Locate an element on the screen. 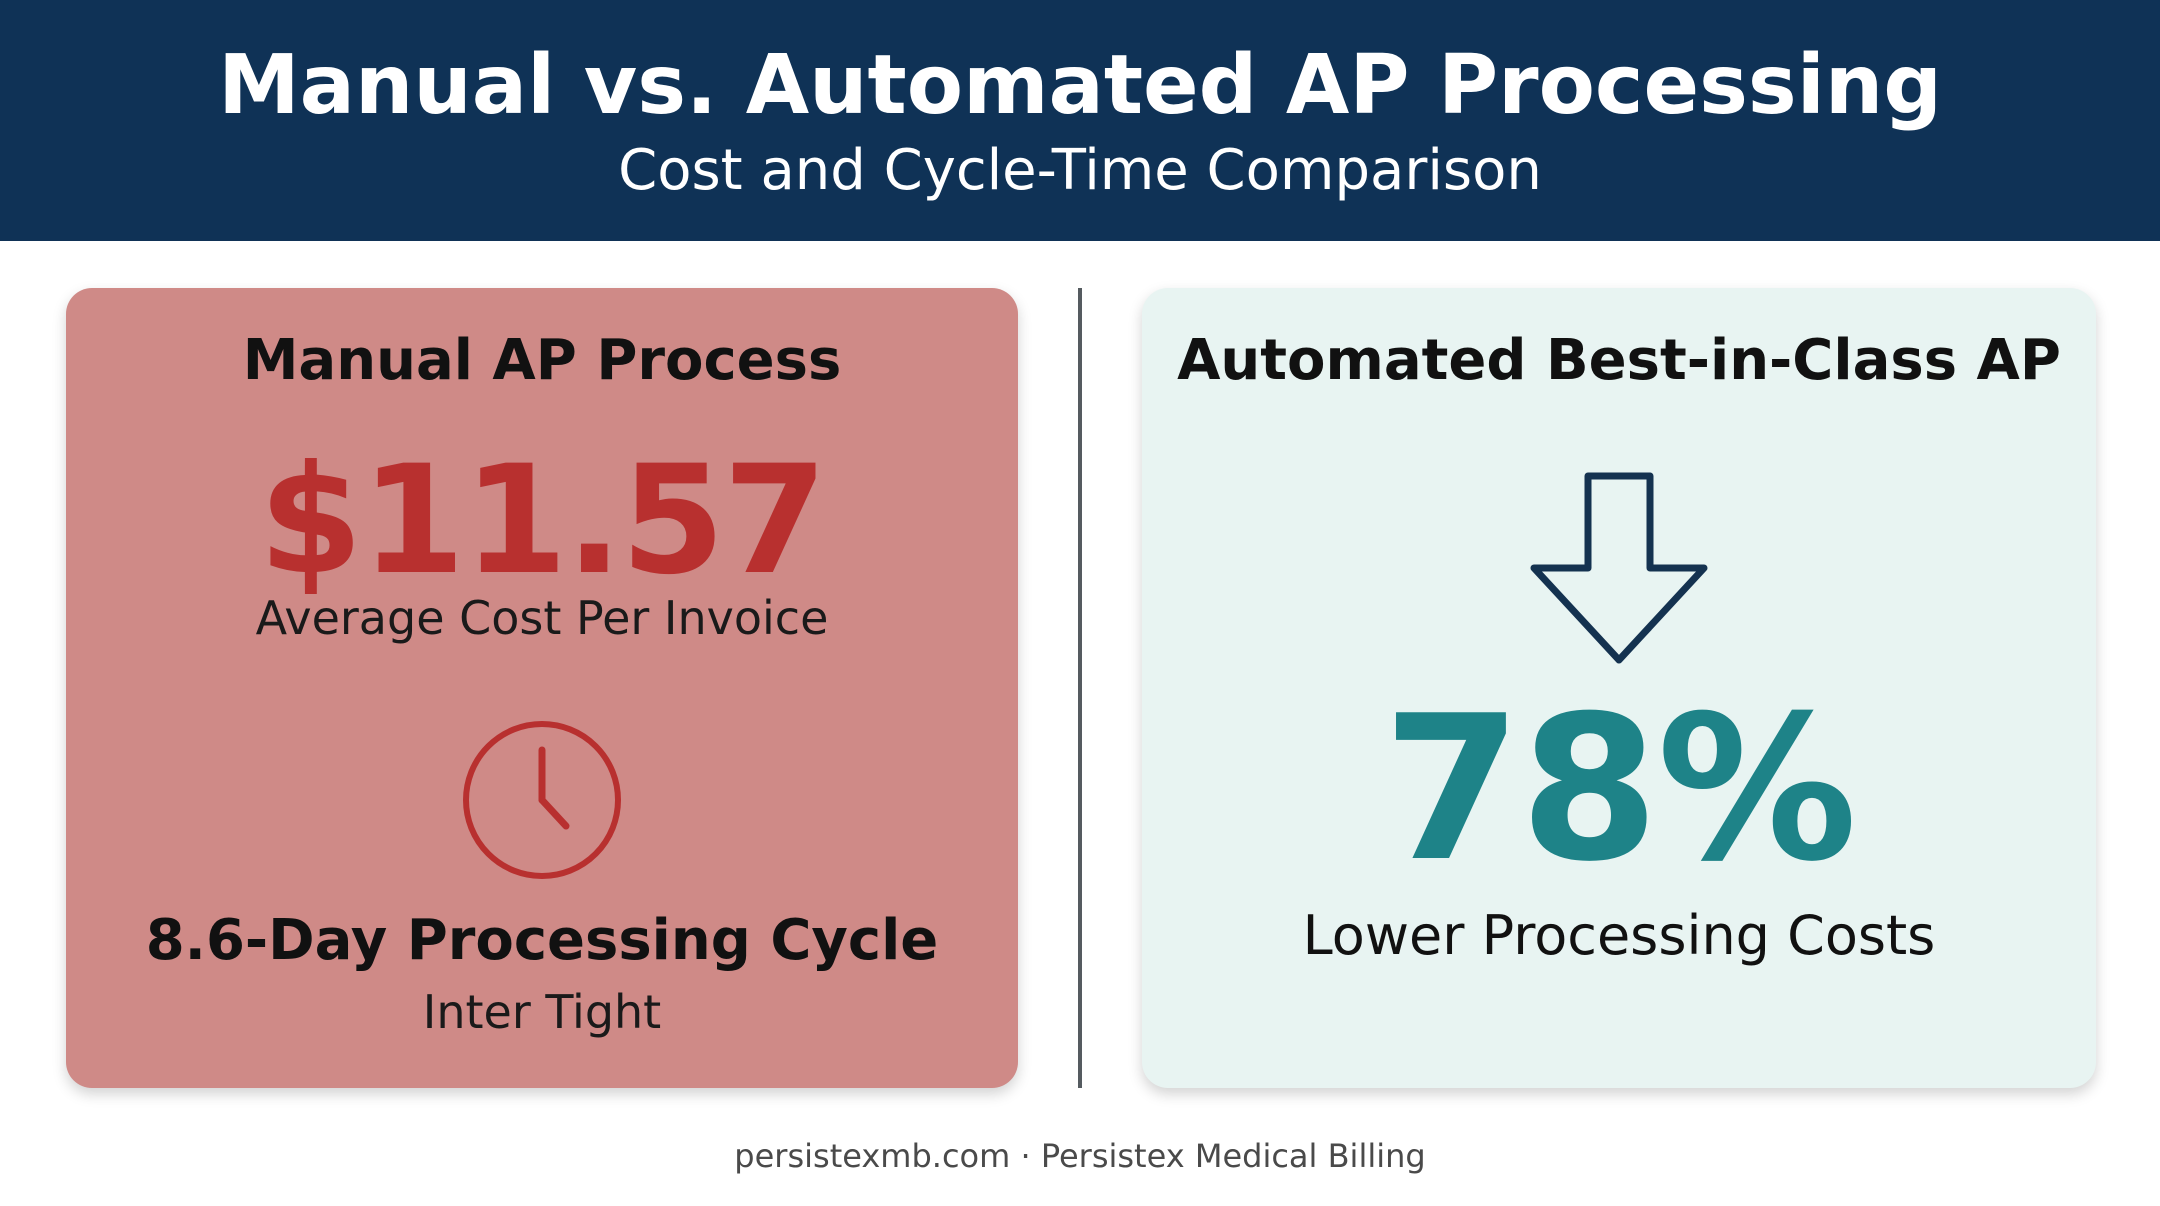  manual-card-heading: Manual AP Process is located at coordinates (542, 360).